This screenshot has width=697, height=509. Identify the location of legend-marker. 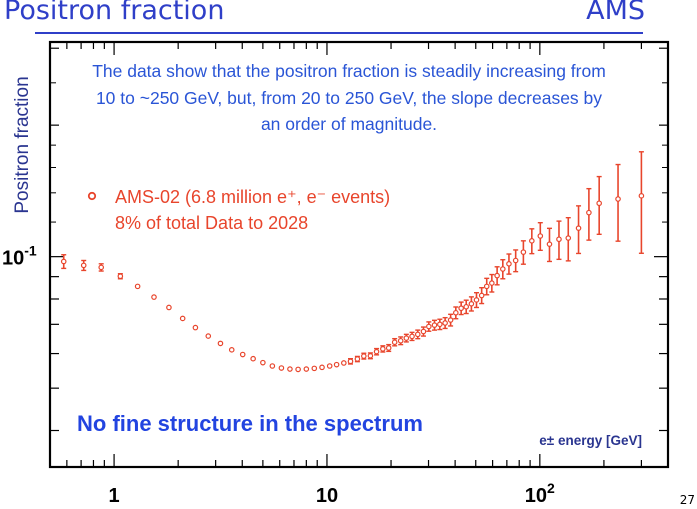
(92, 196).